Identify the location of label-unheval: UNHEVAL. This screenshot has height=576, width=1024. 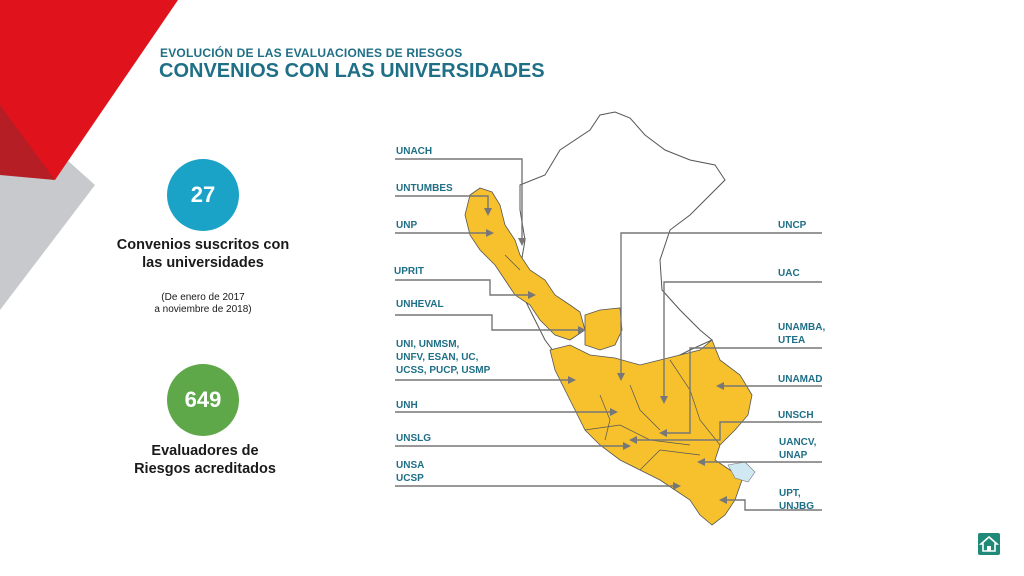
(420, 304).